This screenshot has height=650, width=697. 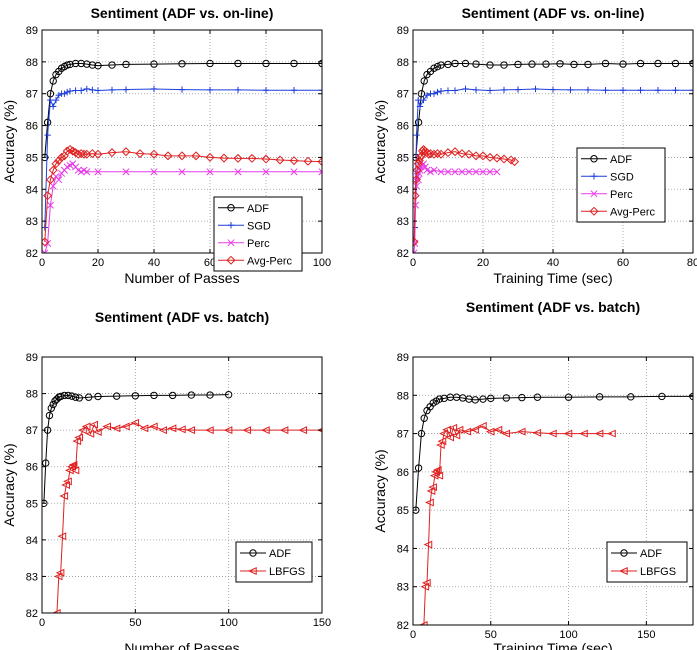 I want to click on x-axis-label: Training Time (sec), so click(x=552, y=645).